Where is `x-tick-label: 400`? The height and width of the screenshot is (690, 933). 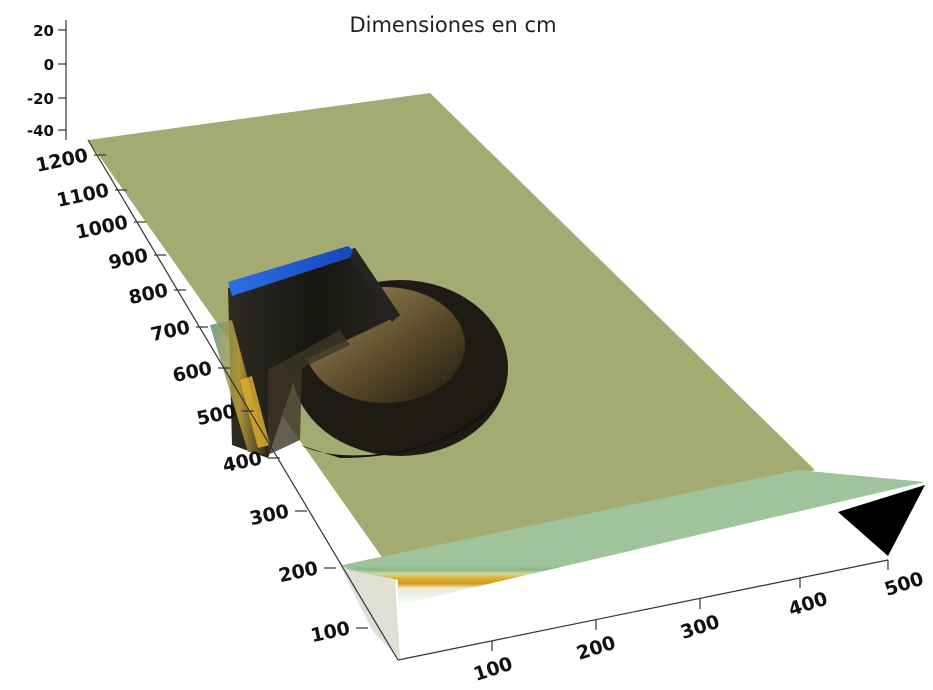 x-tick-label: 400 is located at coordinates (808, 604).